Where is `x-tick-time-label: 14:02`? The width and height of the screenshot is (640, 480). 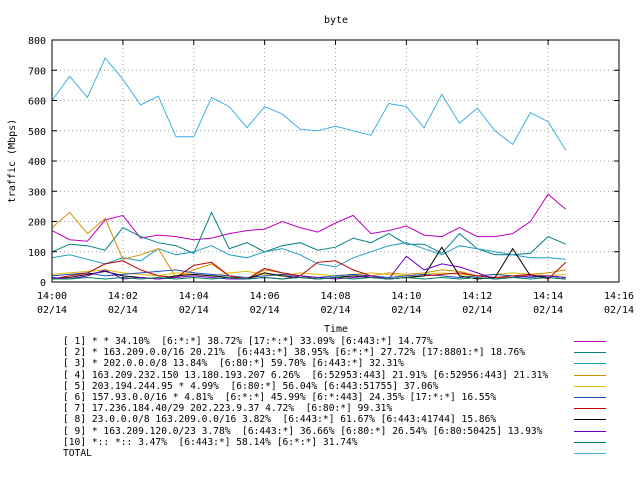 x-tick-time-label: 14:02 is located at coordinates (123, 296).